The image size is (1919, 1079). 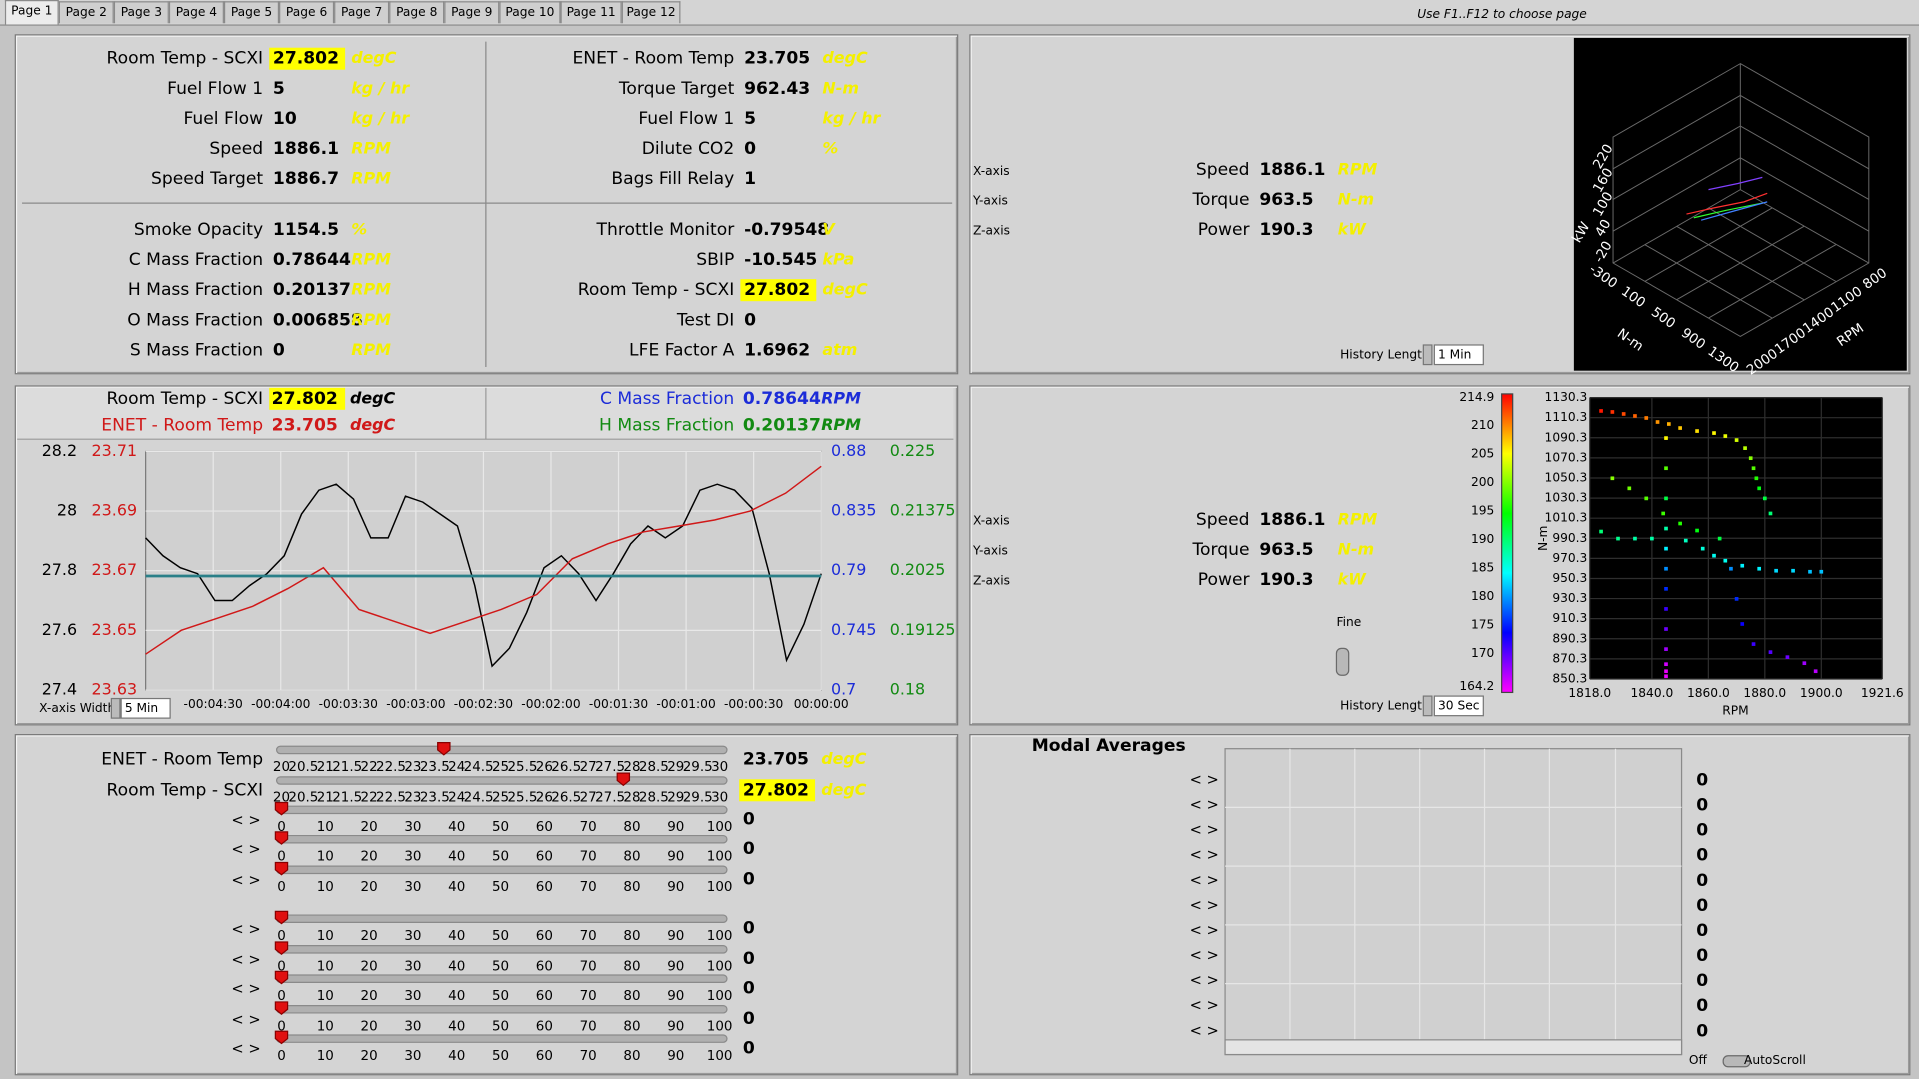 What do you see at coordinates (279, 89) in the screenshot?
I see `readout-value: 5` at bounding box center [279, 89].